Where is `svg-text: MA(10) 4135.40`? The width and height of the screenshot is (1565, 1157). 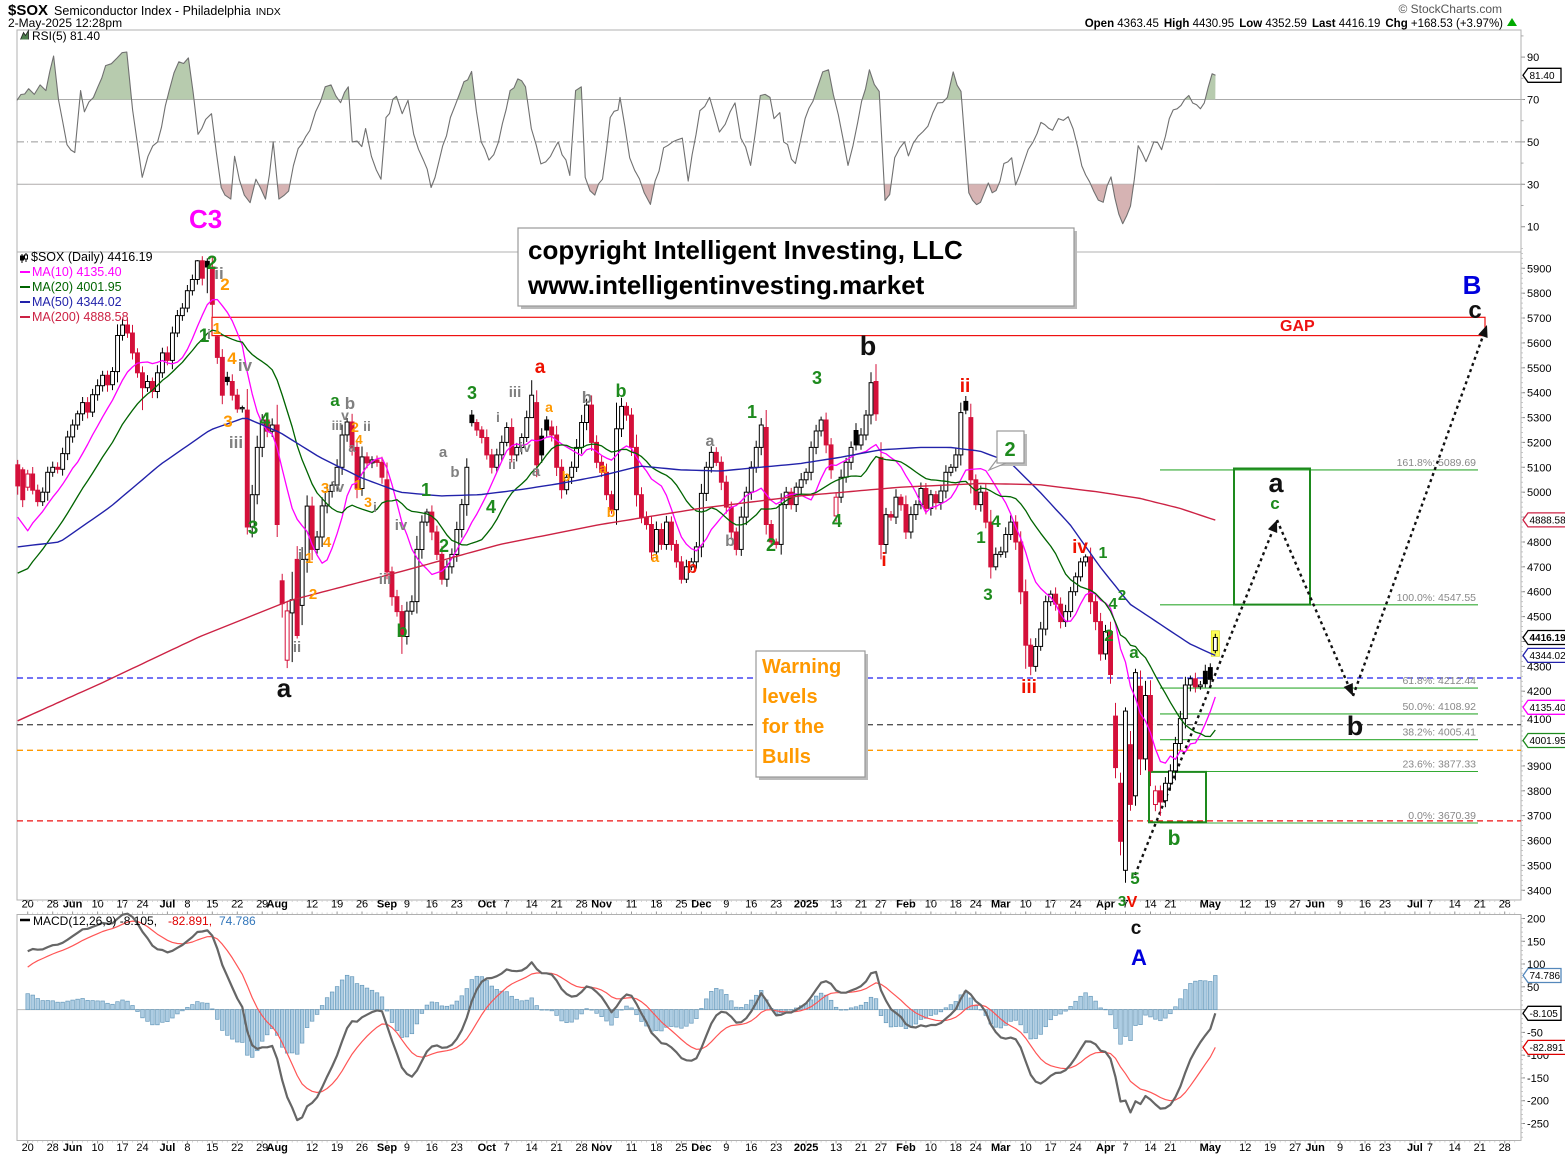
svg-text: MA(10) 4135.40 is located at coordinates (77, 272).